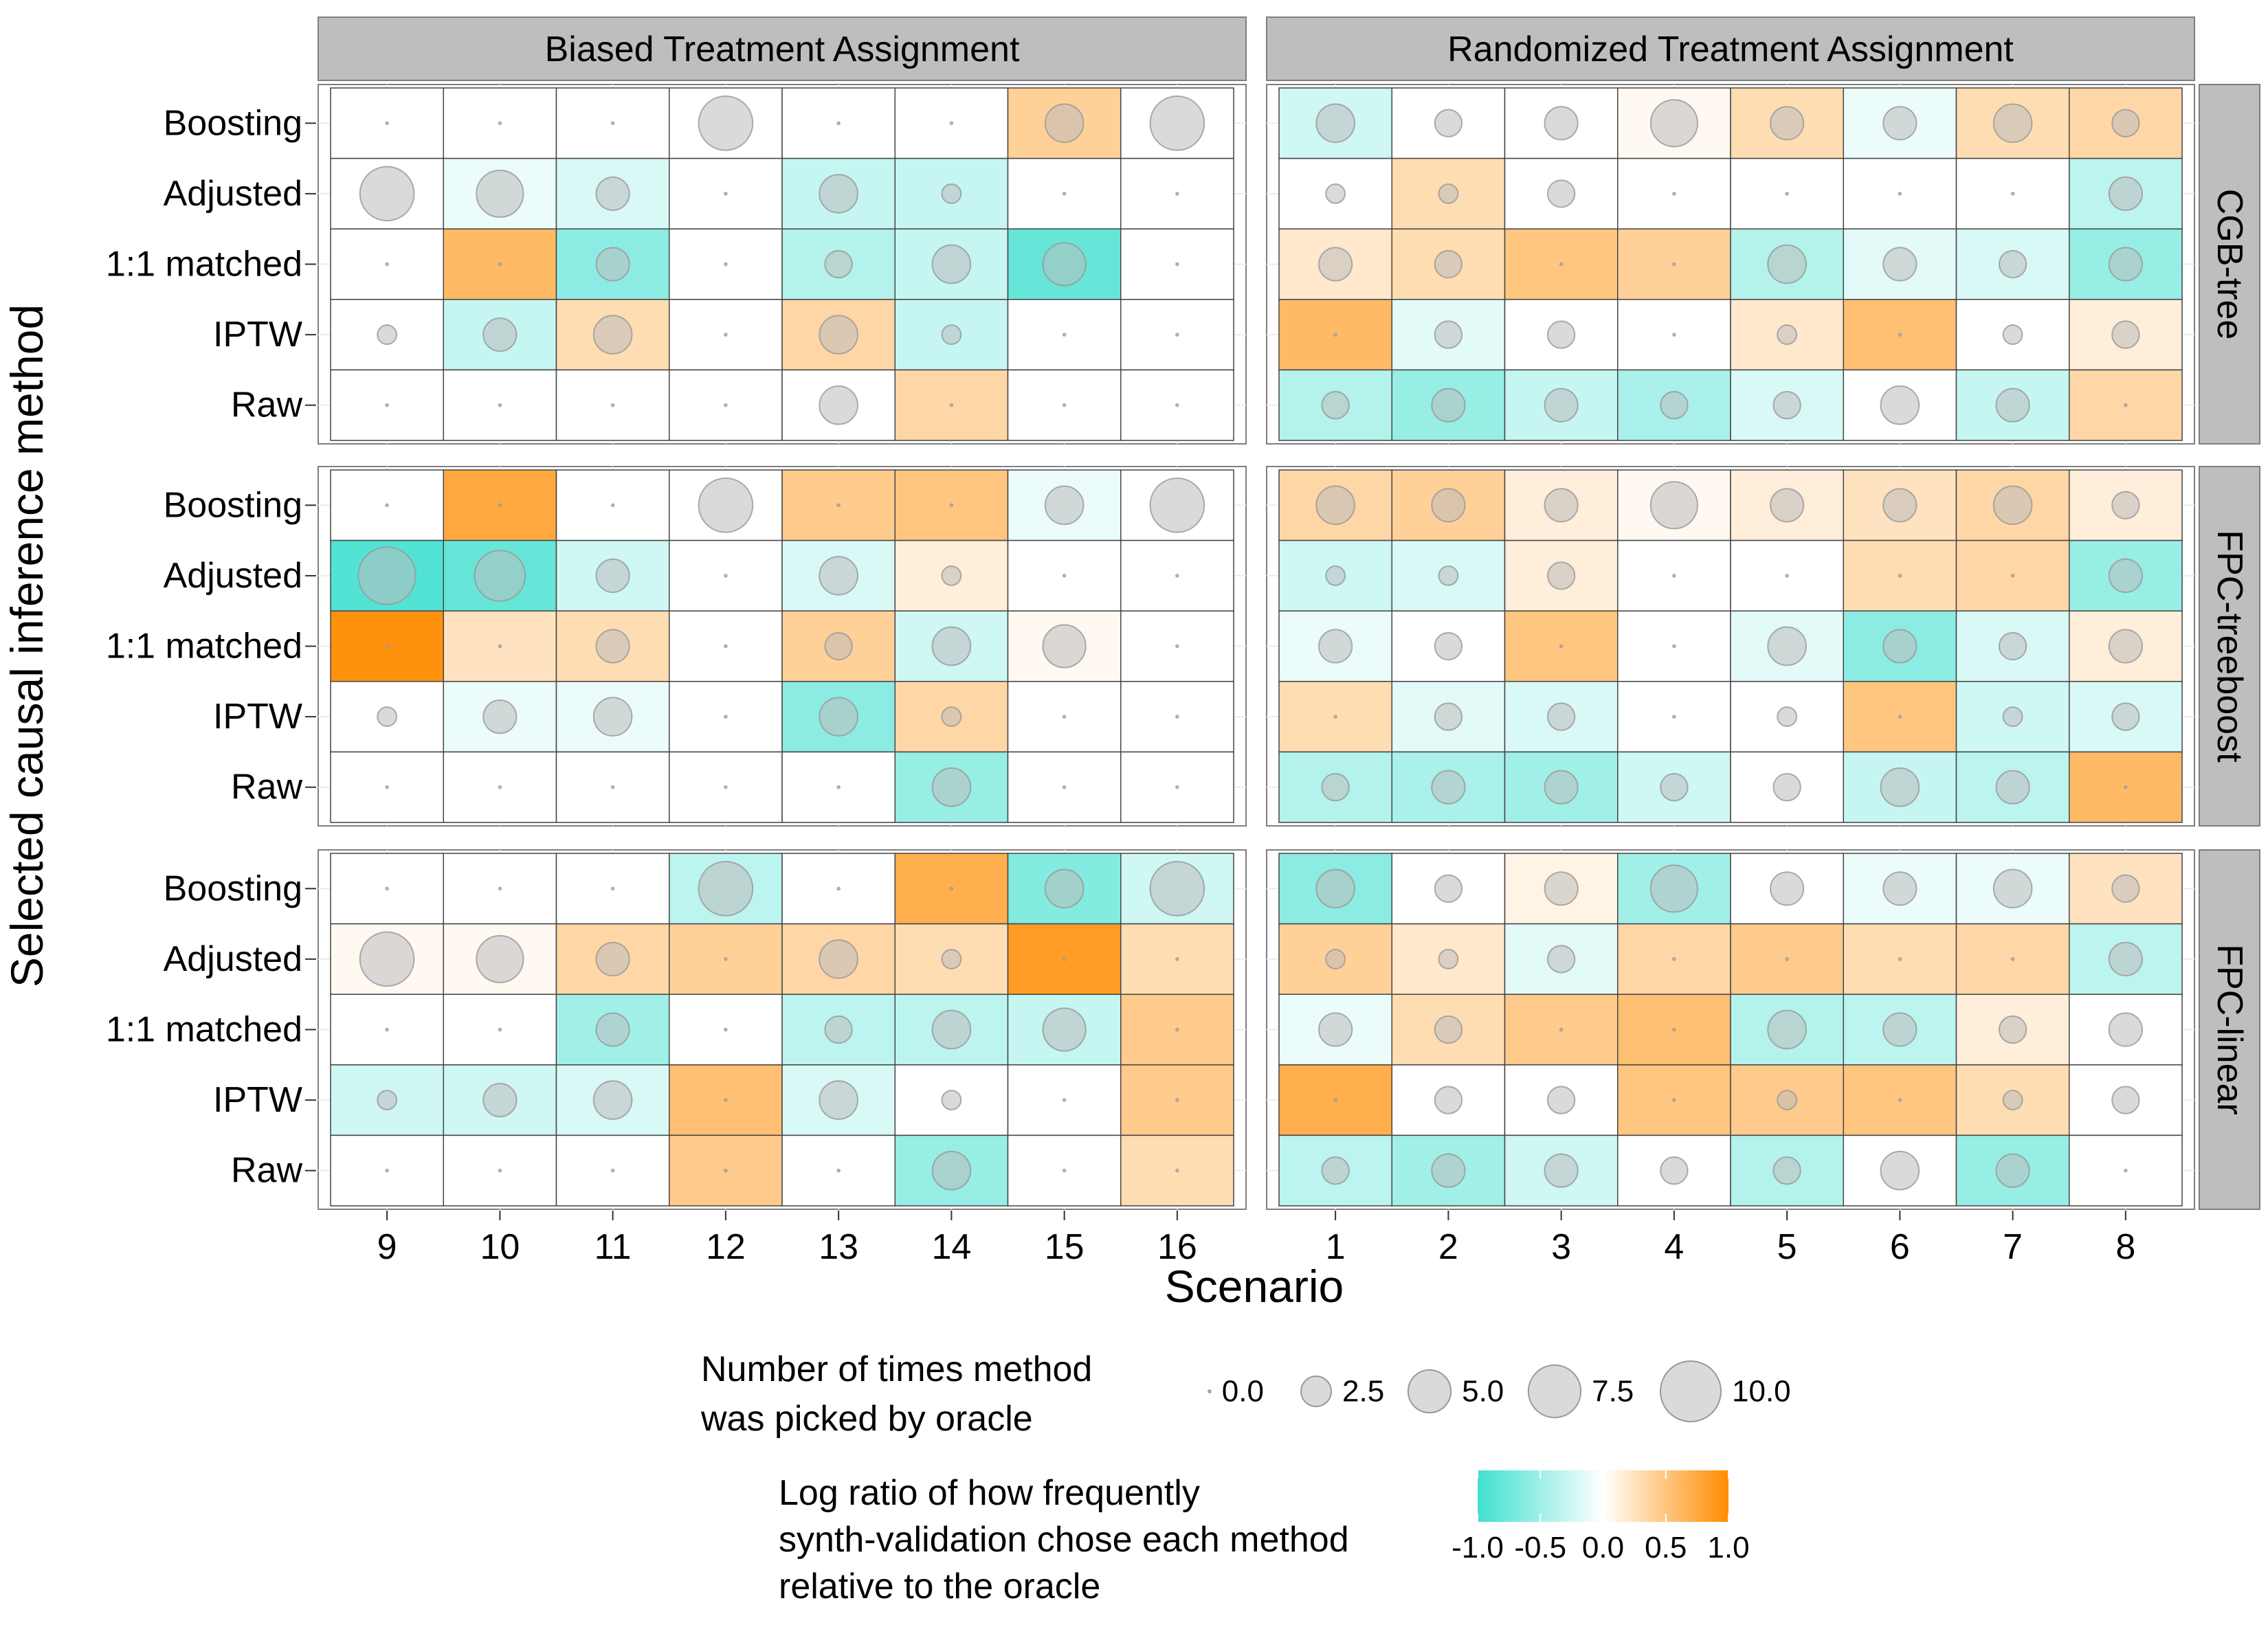 The height and width of the screenshot is (1649, 2268). Describe the element at coordinates (233, 505) in the screenshot. I see `method-label: Boosting` at that location.